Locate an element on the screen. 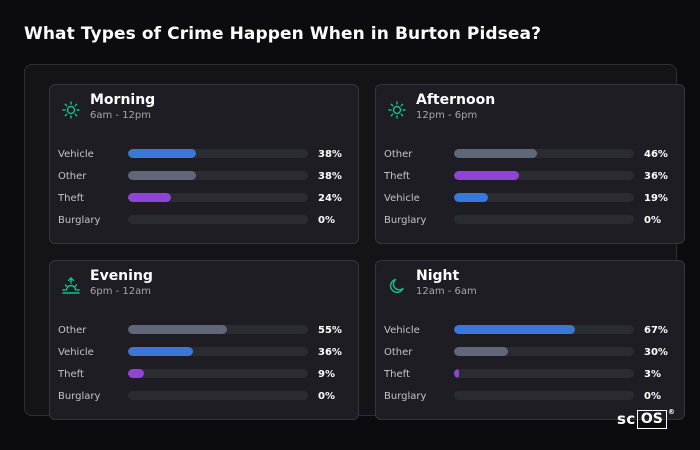  card-title: Afternoon is located at coordinates (456, 100).